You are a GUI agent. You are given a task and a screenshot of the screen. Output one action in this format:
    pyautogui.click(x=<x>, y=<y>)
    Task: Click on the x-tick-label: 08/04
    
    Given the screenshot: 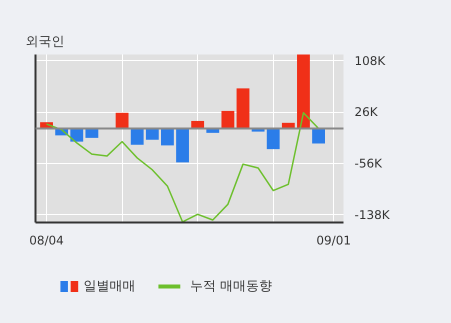 What is the action you would take?
    pyautogui.click(x=46, y=241)
    